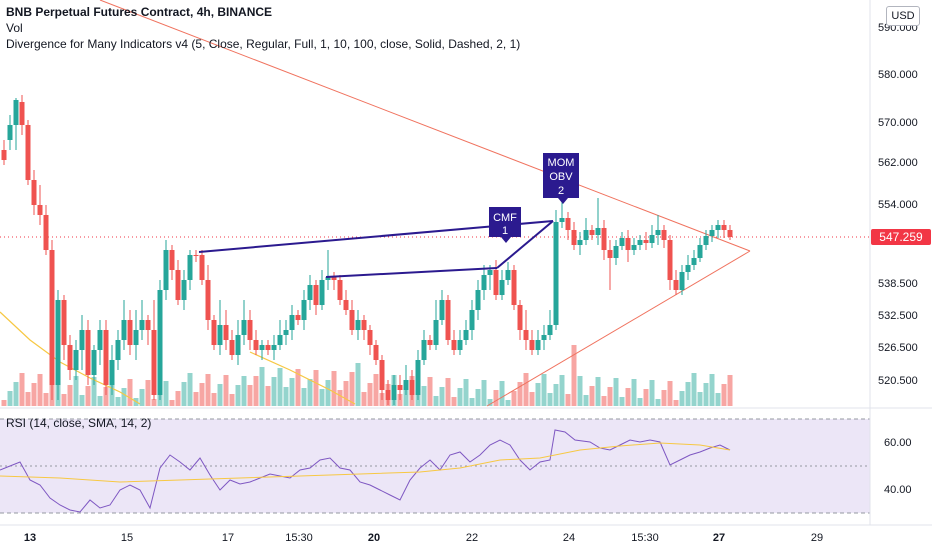  Describe the element at coordinates (423, 538) in the screenshot. I see `time-axis: 13 15 17 15:30 20 22 24 15:30 27 29` at that location.